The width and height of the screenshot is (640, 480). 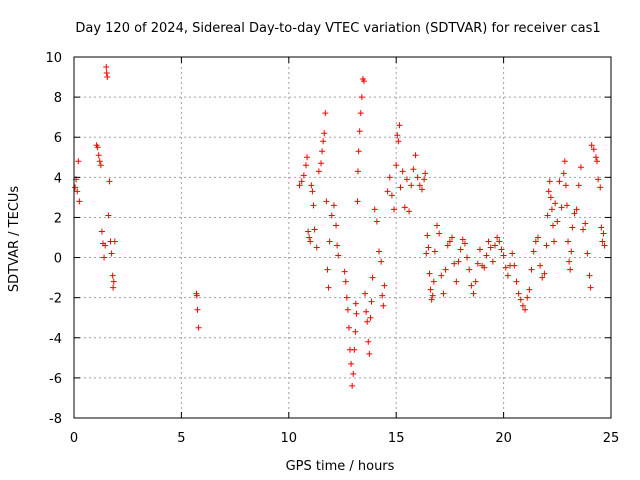 I want to click on y-tick-label: 6, so click(x=58, y=138).